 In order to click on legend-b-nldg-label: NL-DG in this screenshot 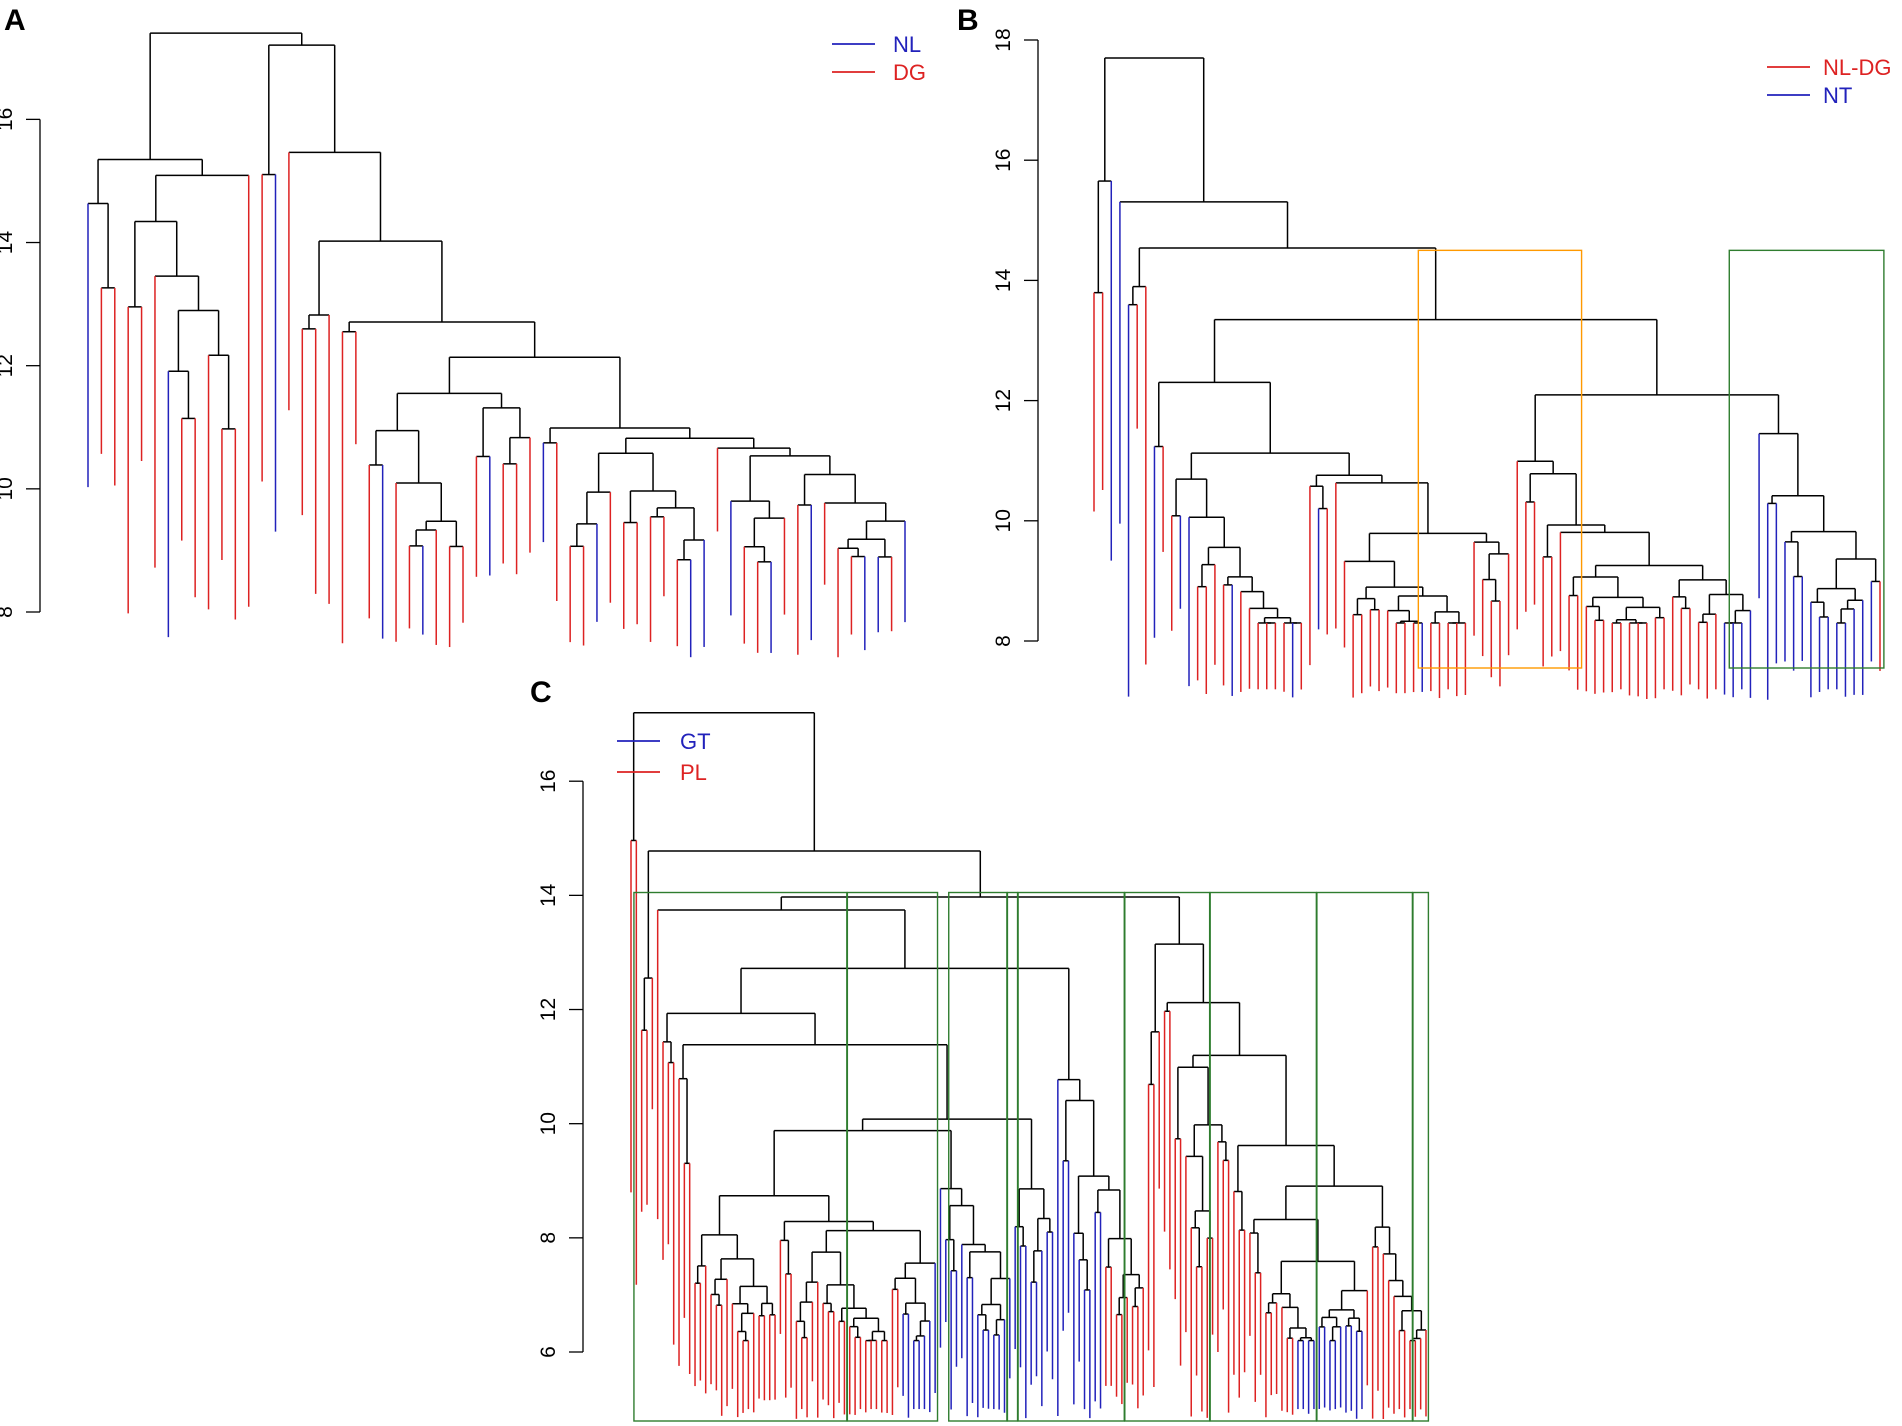, I will do `click(1857, 67)`.